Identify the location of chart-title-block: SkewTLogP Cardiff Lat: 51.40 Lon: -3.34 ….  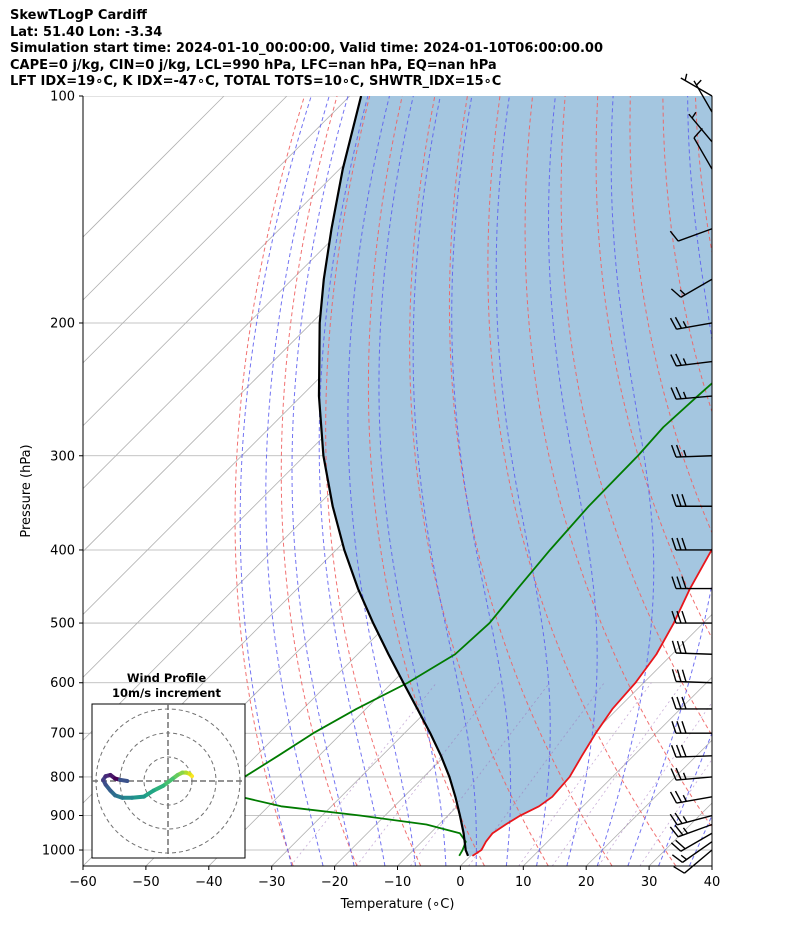
(306, 49).